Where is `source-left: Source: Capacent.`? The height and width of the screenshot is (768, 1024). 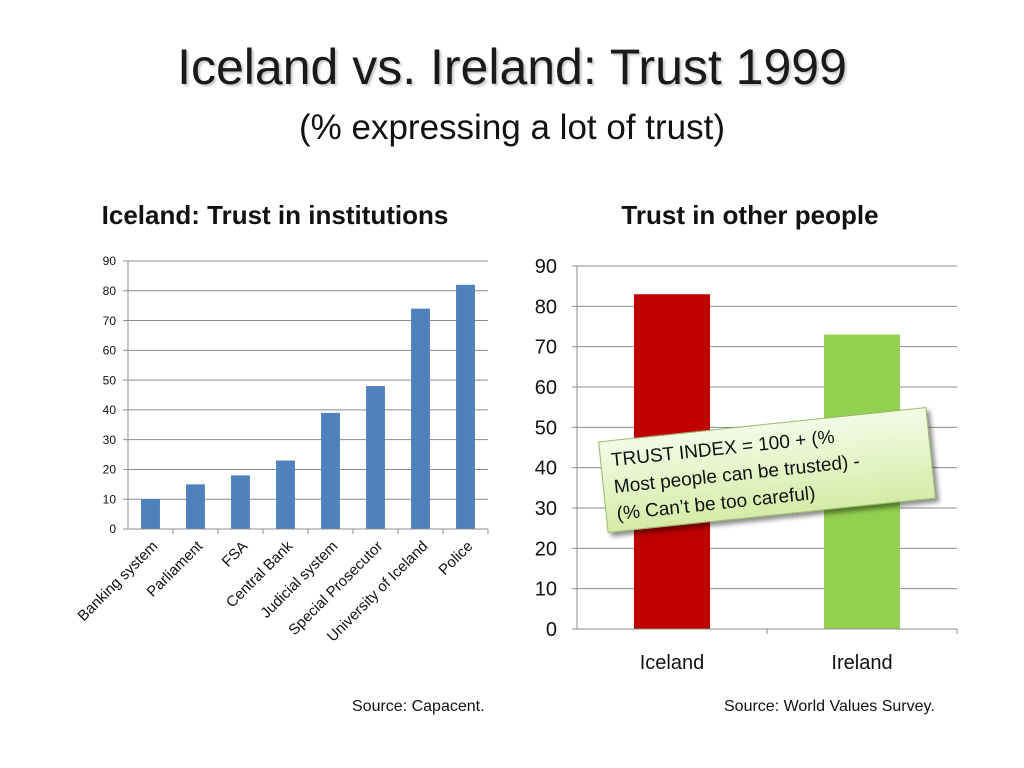
source-left: Source: Capacent. is located at coordinates (418, 706).